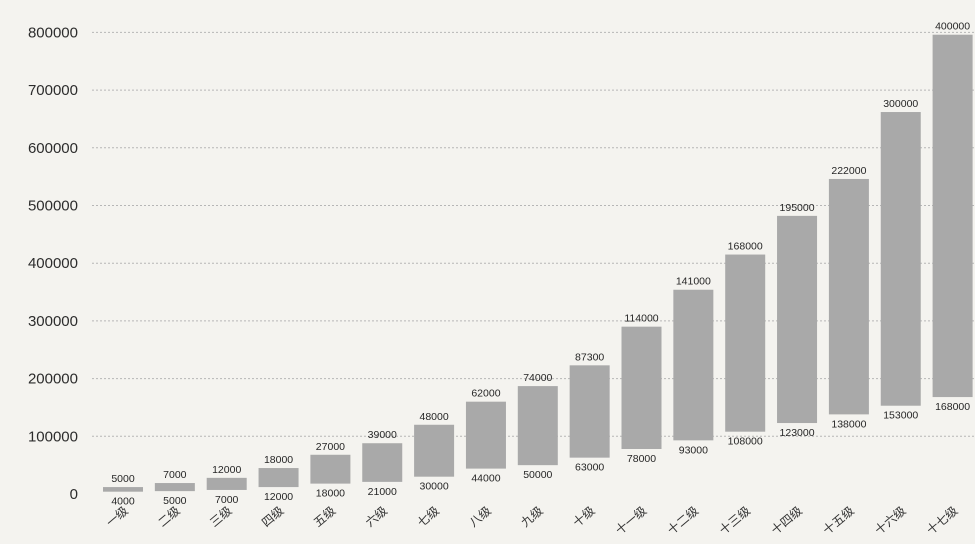 The height and width of the screenshot is (544, 975). What do you see at coordinates (537, 475) in the screenshot?
I see `bar-low-label: 50000` at bounding box center [537, 475].